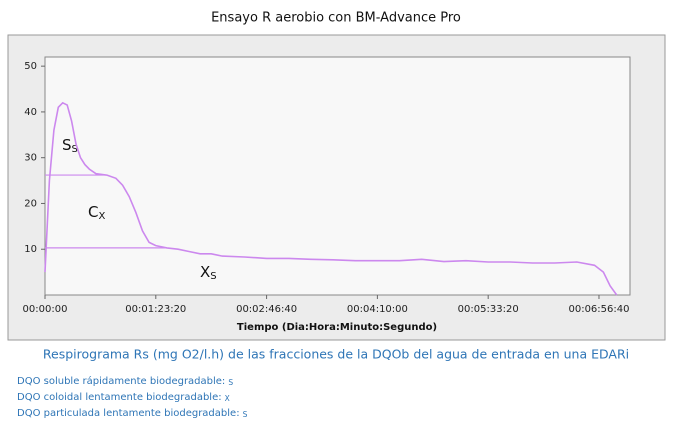 This screenshot has height=436, width=673. What do you see at coordinates (598, 309) in the screenshot?
I see `x-tick-label: 00:06:56:40` at bounding box center [598, 309].